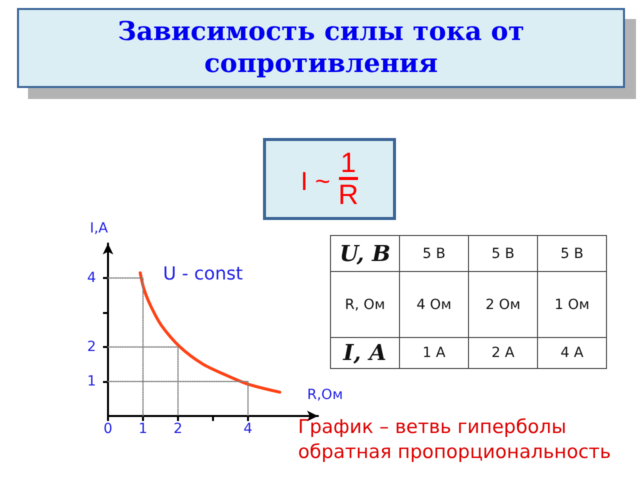 Image resolution: width=640 pixels, height=480 pixels. What do you see at coordinates (433, 427) in the screenshot?
I see `annotation: График – ветвь гиперболы` at bounding box center [433, 427].